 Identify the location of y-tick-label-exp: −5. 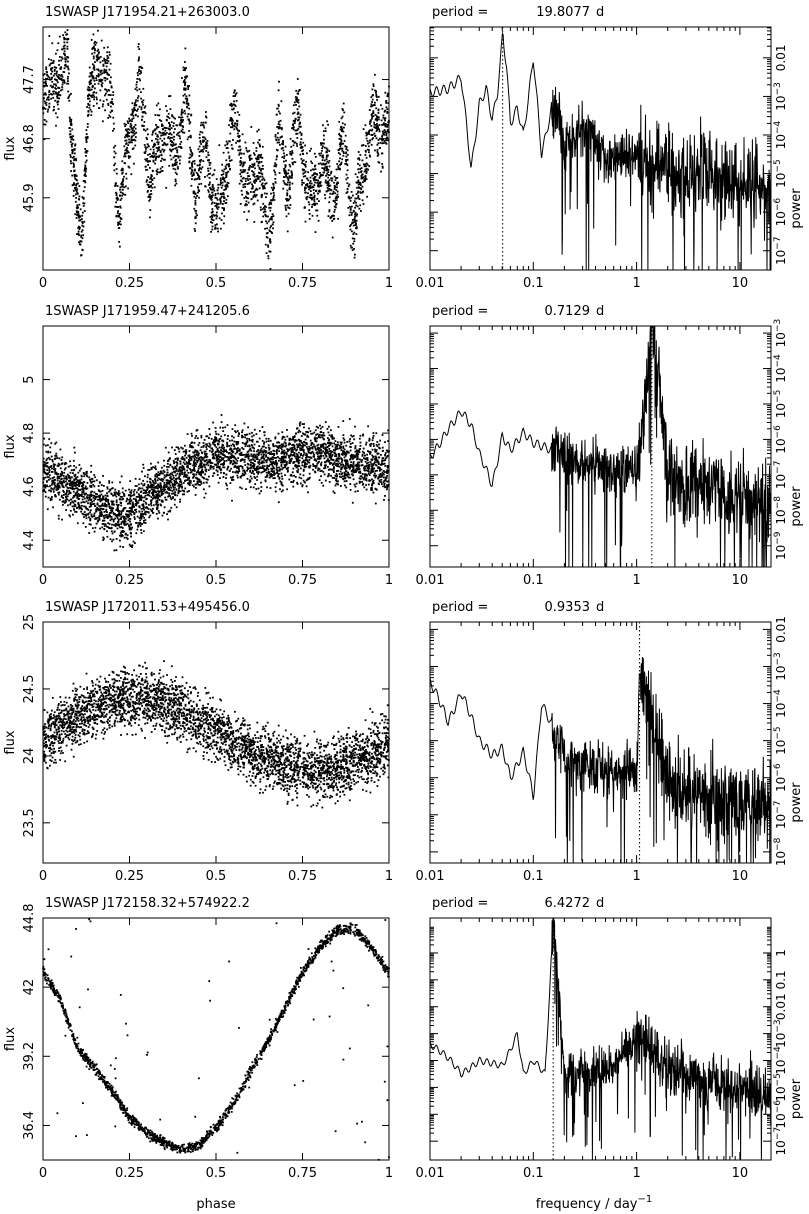
(778, 165).